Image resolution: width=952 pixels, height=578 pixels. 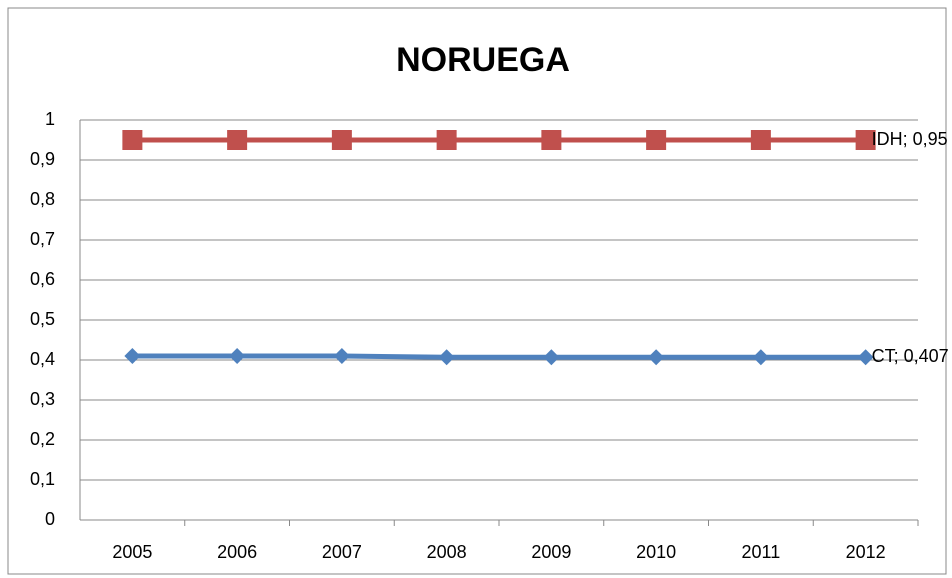 I want to click on y-tick-label: 0,5, so click(x=42, y=319).